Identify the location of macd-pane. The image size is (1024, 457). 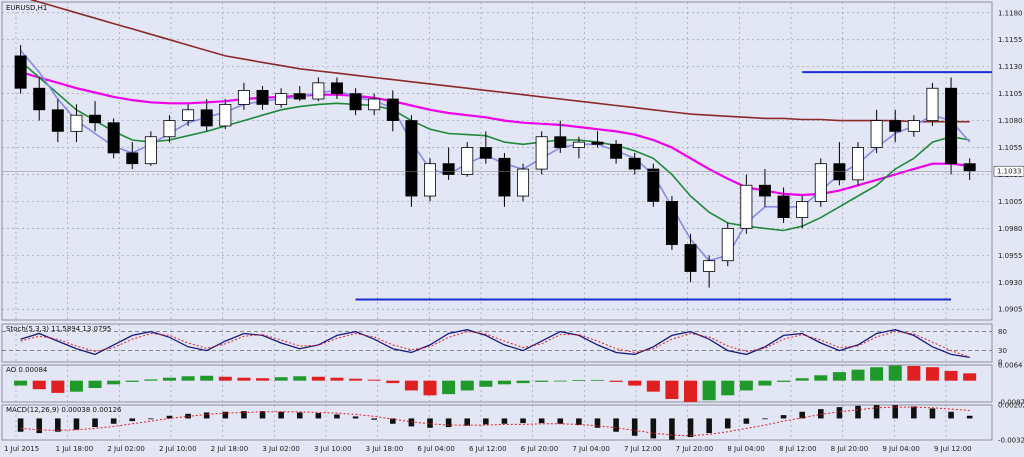
(495, 422).